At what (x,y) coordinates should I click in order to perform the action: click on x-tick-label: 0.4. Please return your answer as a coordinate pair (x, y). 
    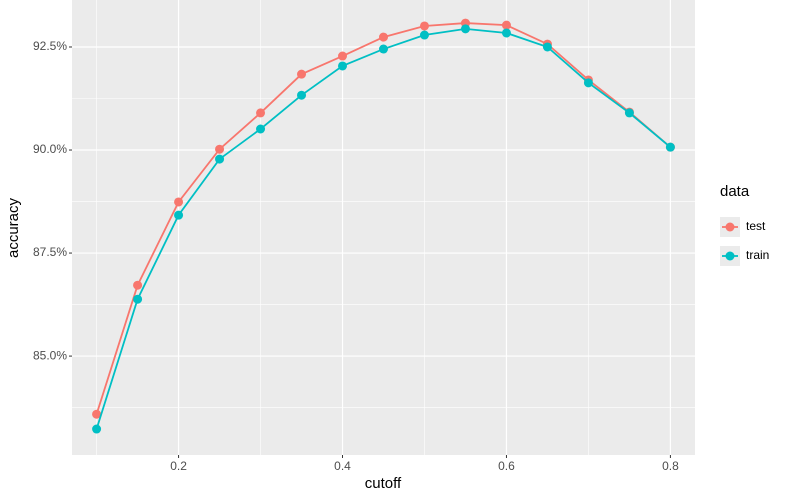
    Looking at the image, I should click on (342, 466).